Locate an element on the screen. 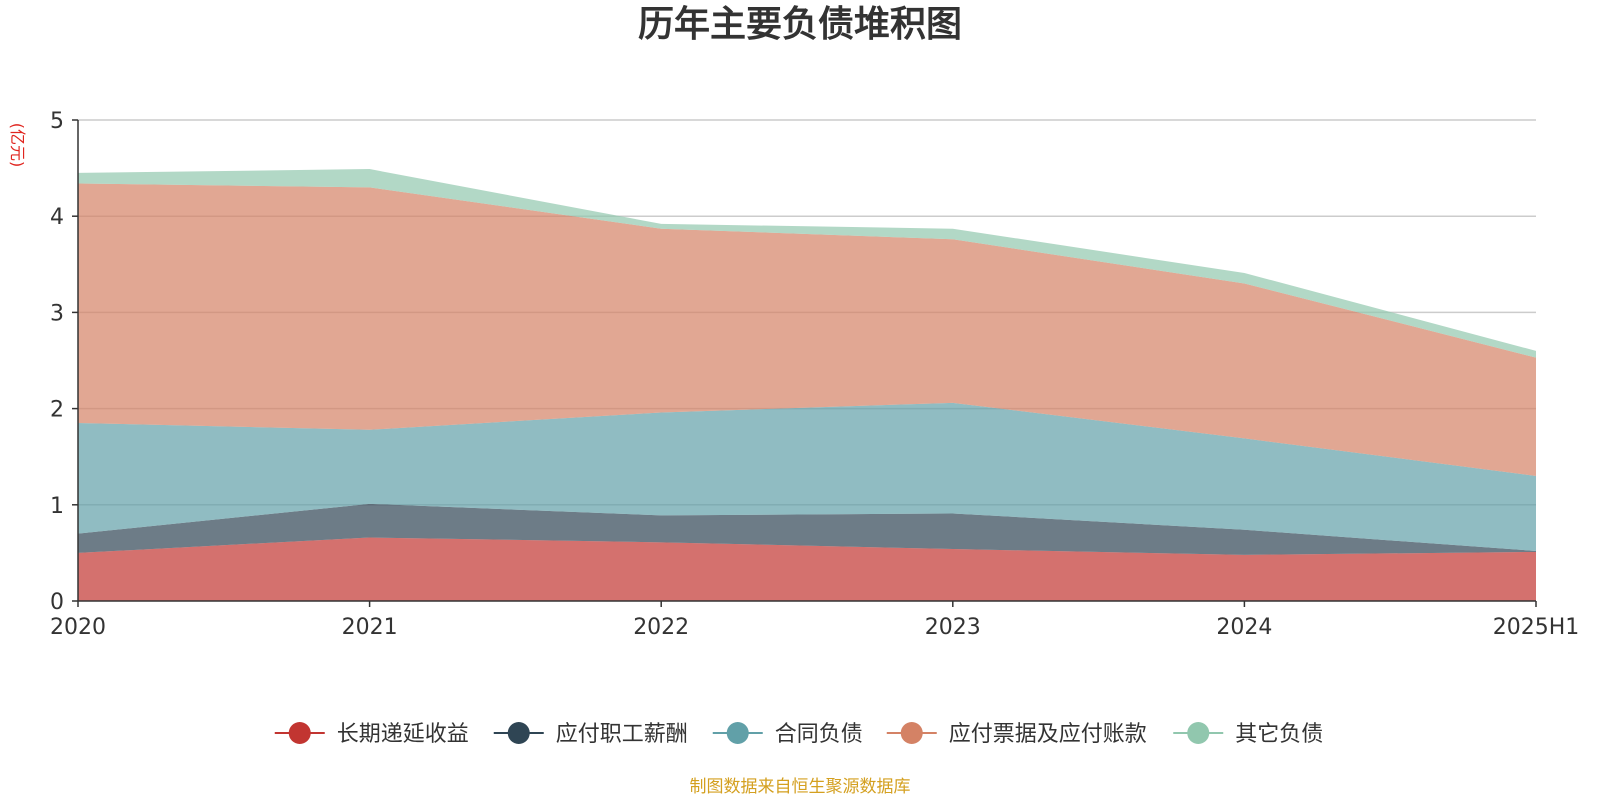  y-tick-label: 3 is located at coordinates (57, 313).